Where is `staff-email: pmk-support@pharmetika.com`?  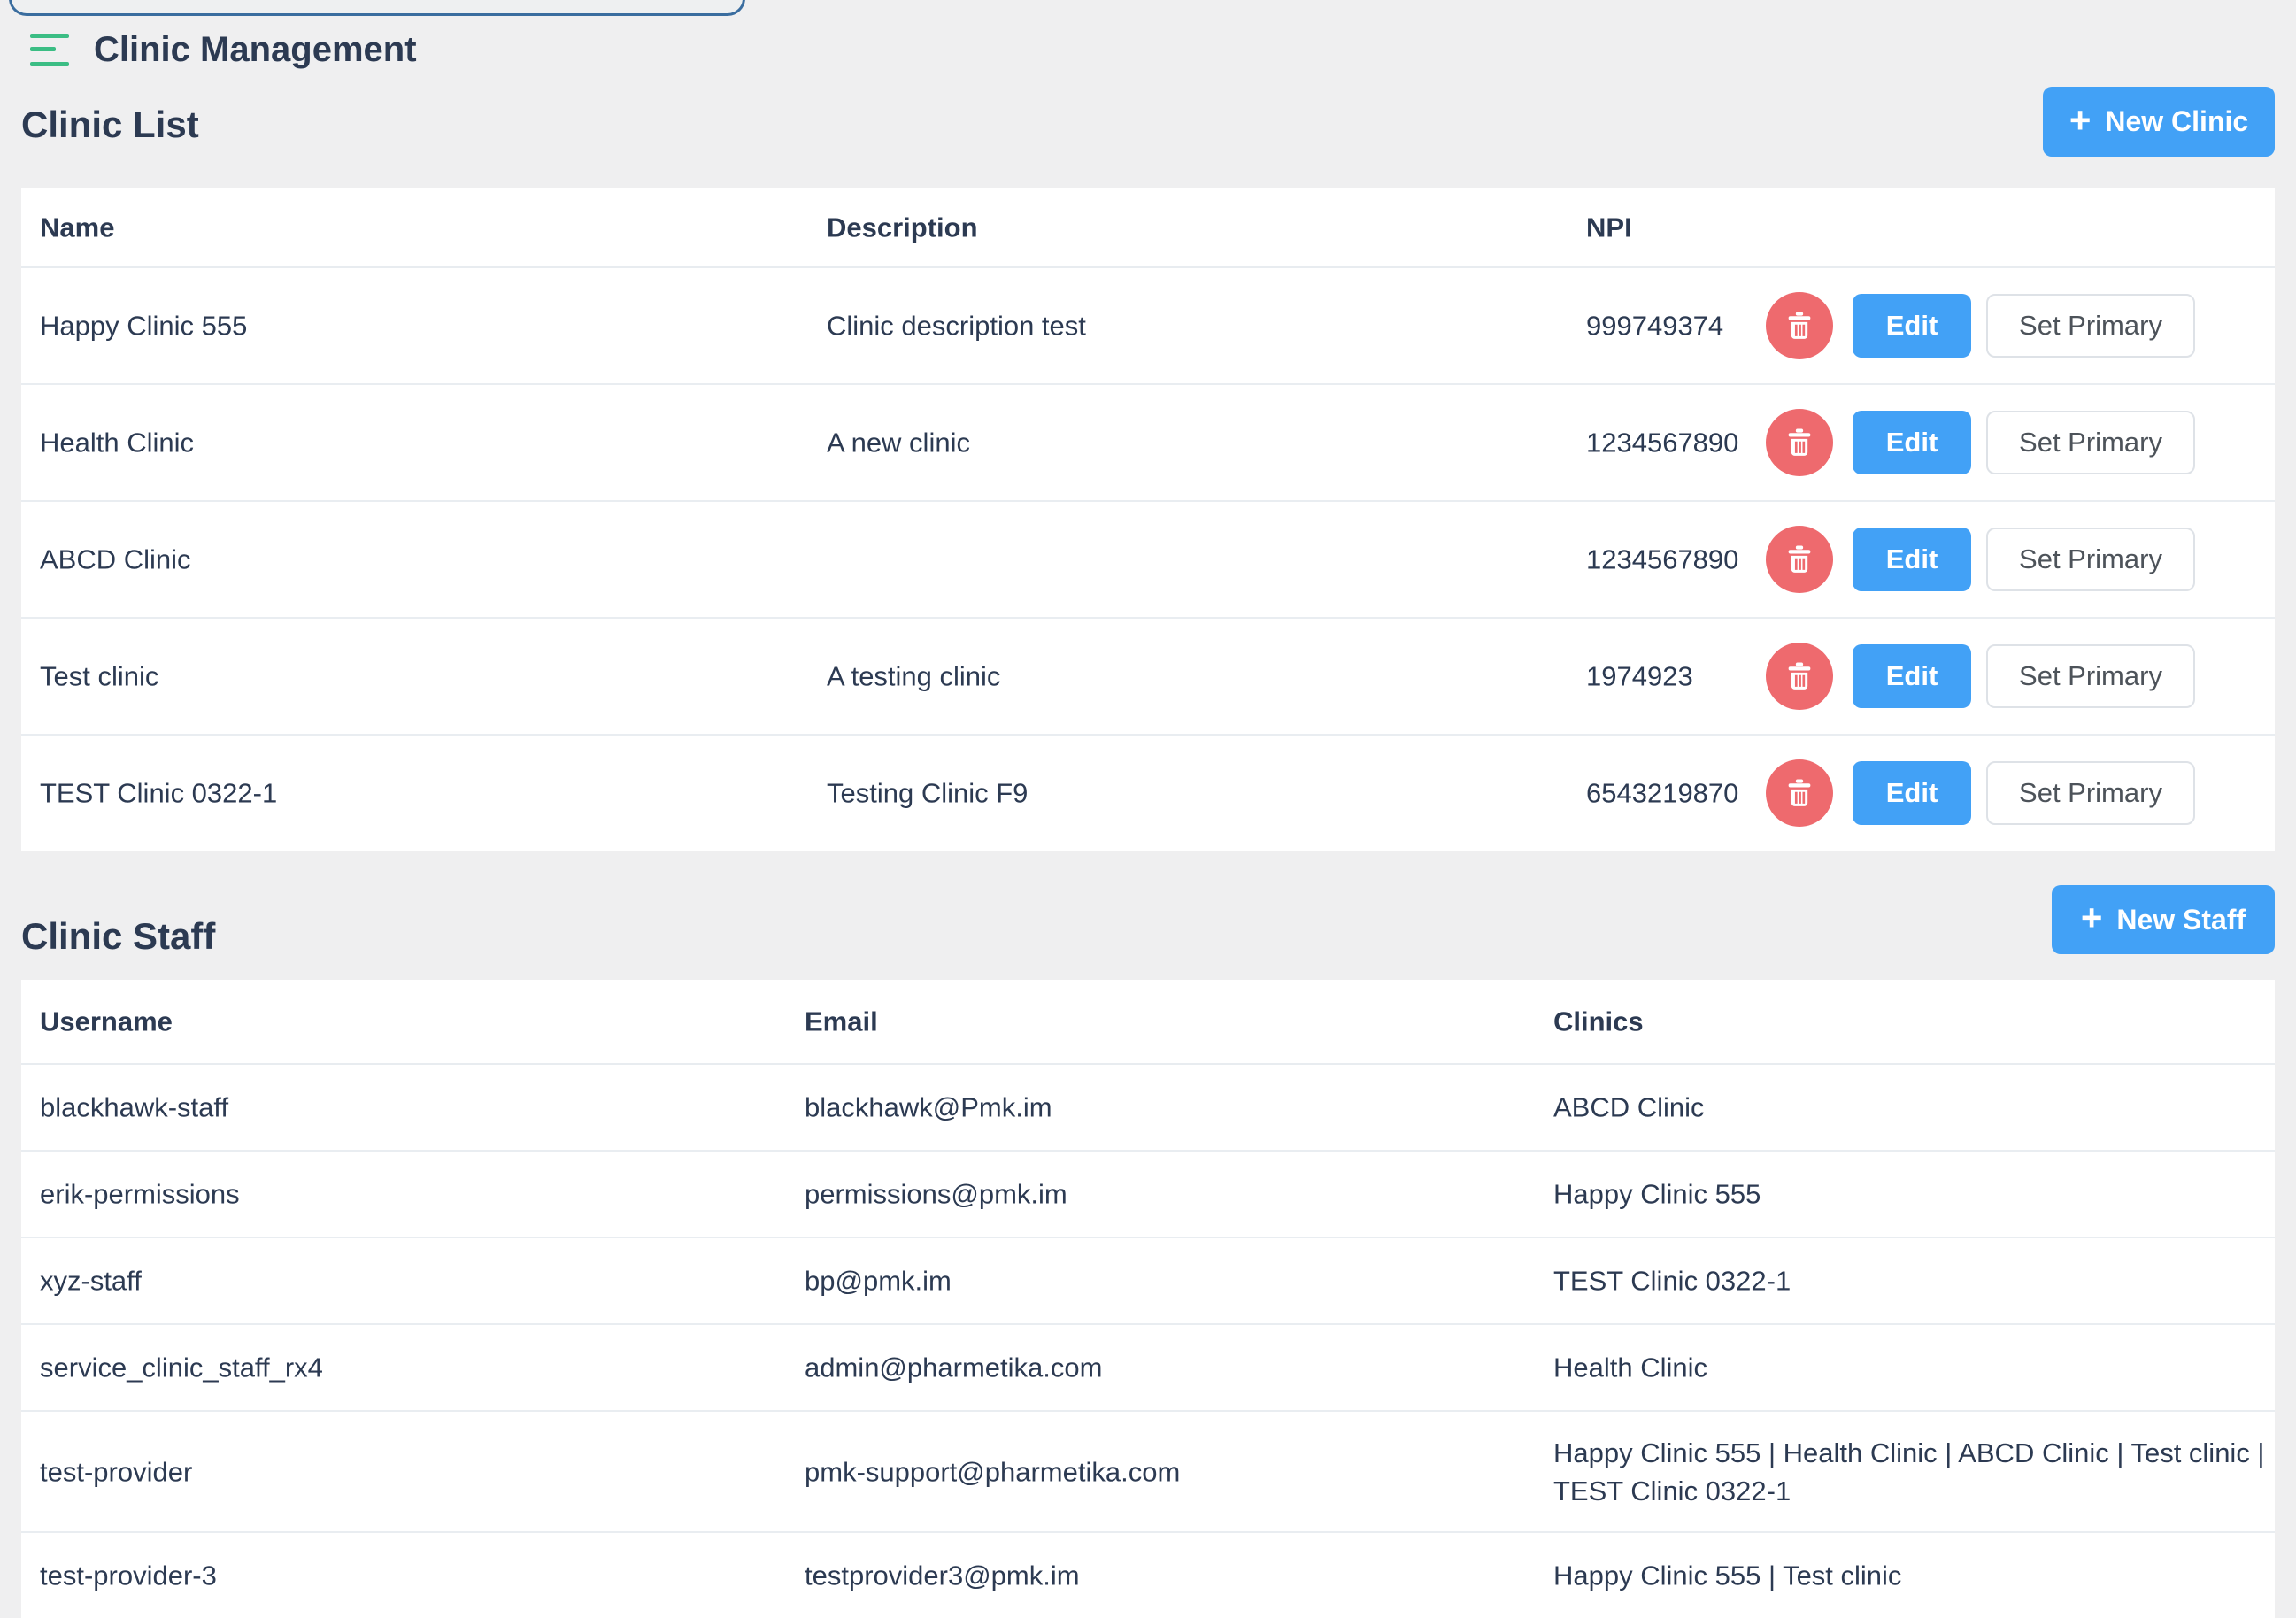 staff-email: pmk-support@pharmetika.com is located at coordinates (993, 1471).